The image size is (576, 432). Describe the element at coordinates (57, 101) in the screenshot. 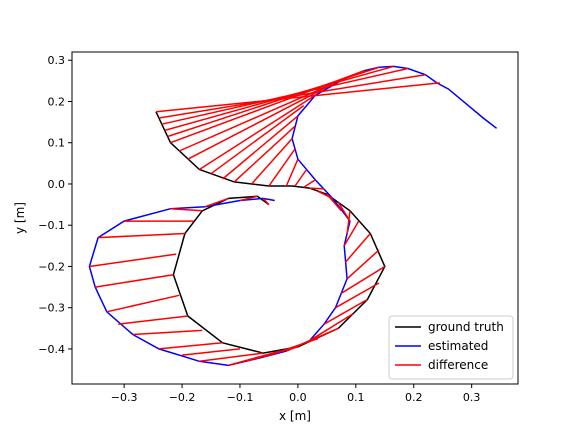

I see `y-tick-label: 0.2` at that location.